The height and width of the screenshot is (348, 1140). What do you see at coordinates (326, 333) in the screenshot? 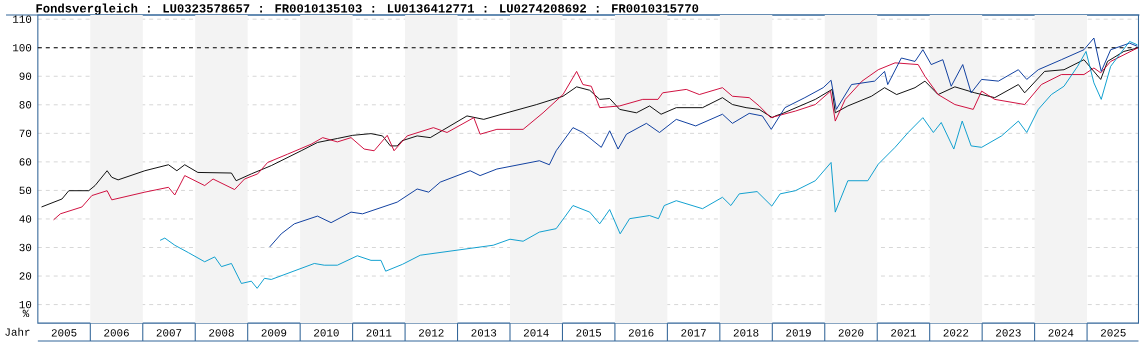
I see `x-tick-label: 2010` at bounding box center [326, 333].